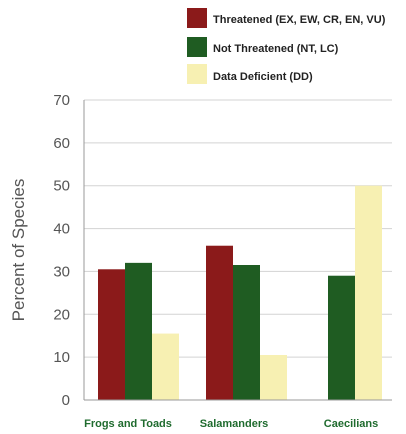 This screenshot has height=434, width=406. Describe the element at coordinates (197, 18) in the screenshot. I see `legend-swatch-threatened` at that location.